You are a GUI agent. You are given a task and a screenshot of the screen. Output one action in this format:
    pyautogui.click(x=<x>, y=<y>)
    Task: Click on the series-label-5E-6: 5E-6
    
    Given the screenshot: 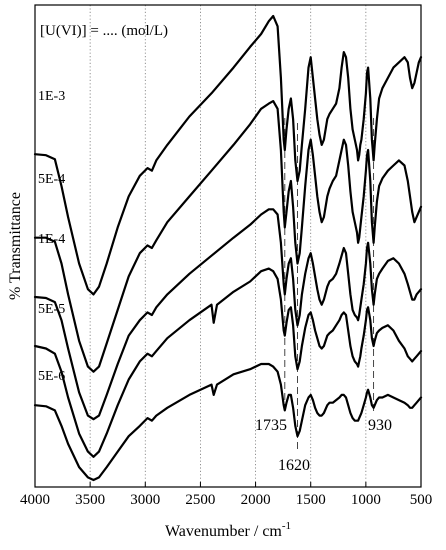 What is the action you would take?
    pyautogui.click(x=51, y=376)
    